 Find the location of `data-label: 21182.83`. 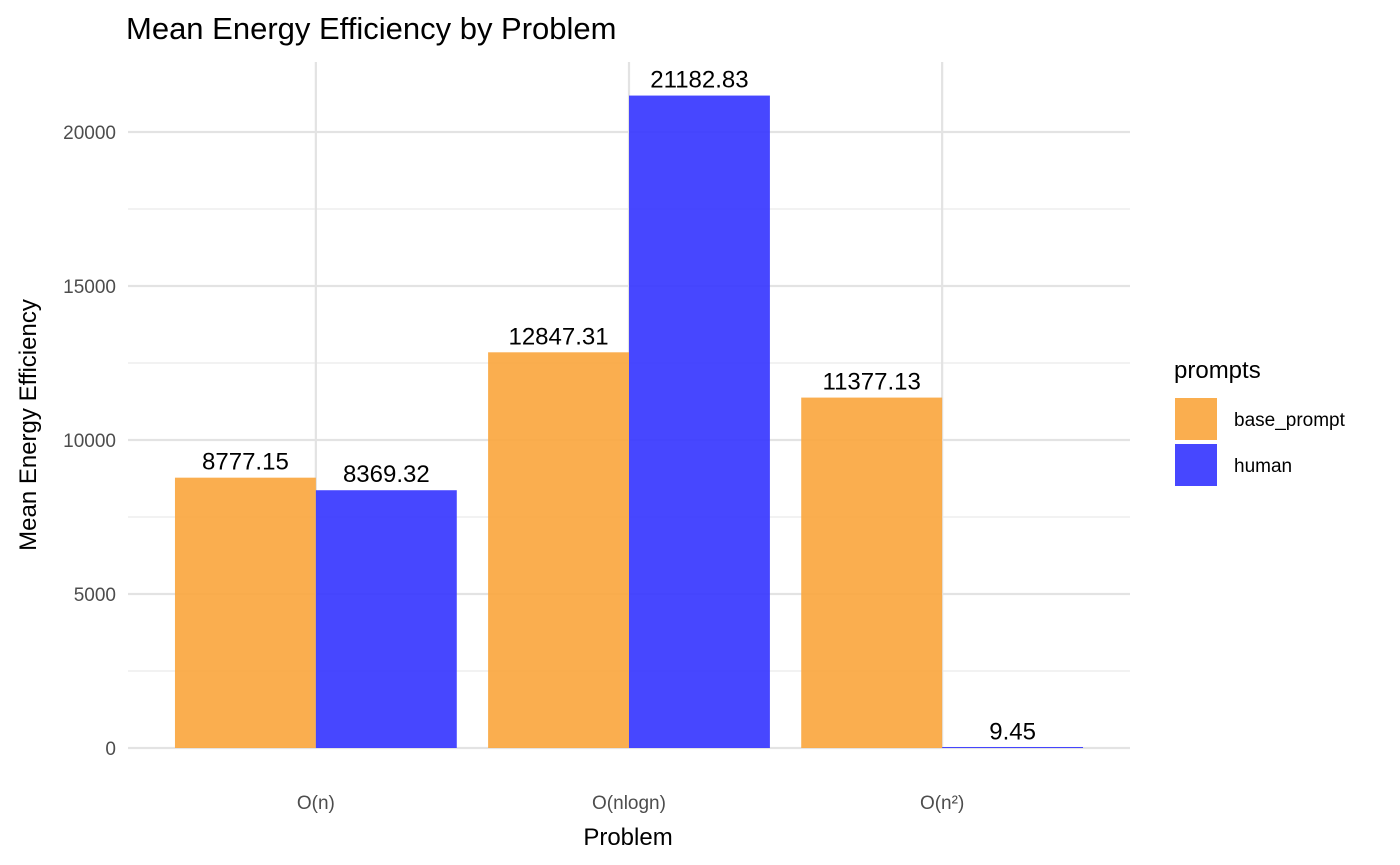

data-label: 21182.83 is located at coordinates (699, 80).